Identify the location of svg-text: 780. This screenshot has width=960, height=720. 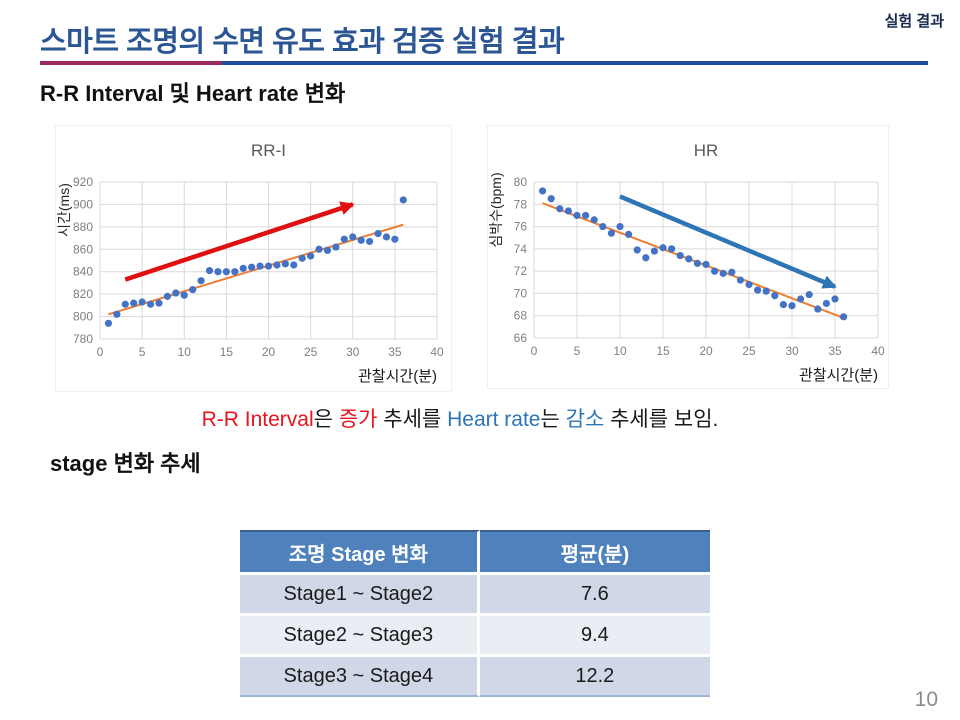
(83, 339).